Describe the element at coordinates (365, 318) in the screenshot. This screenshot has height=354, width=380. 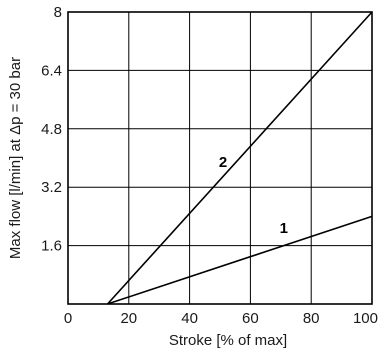
I see `x-tick-label: 100` at that location.